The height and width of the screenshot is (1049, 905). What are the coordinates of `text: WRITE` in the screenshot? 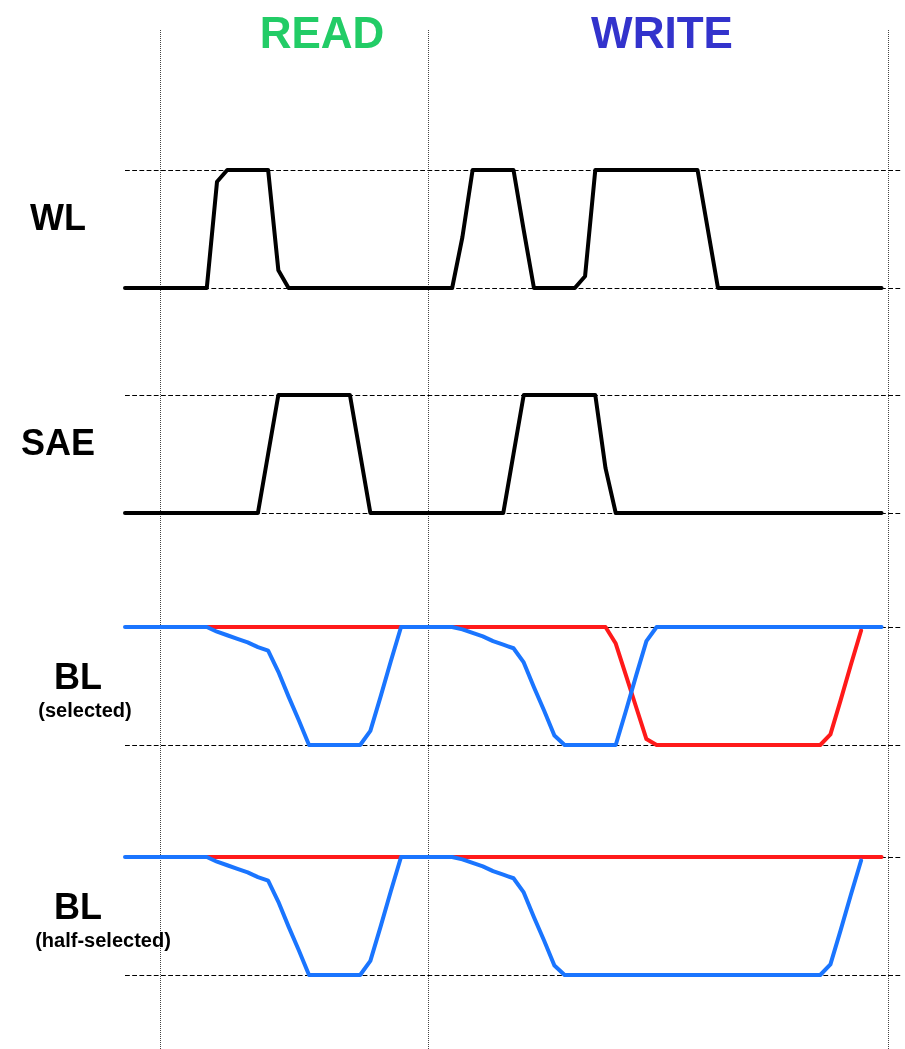 It's located at (662, 32).